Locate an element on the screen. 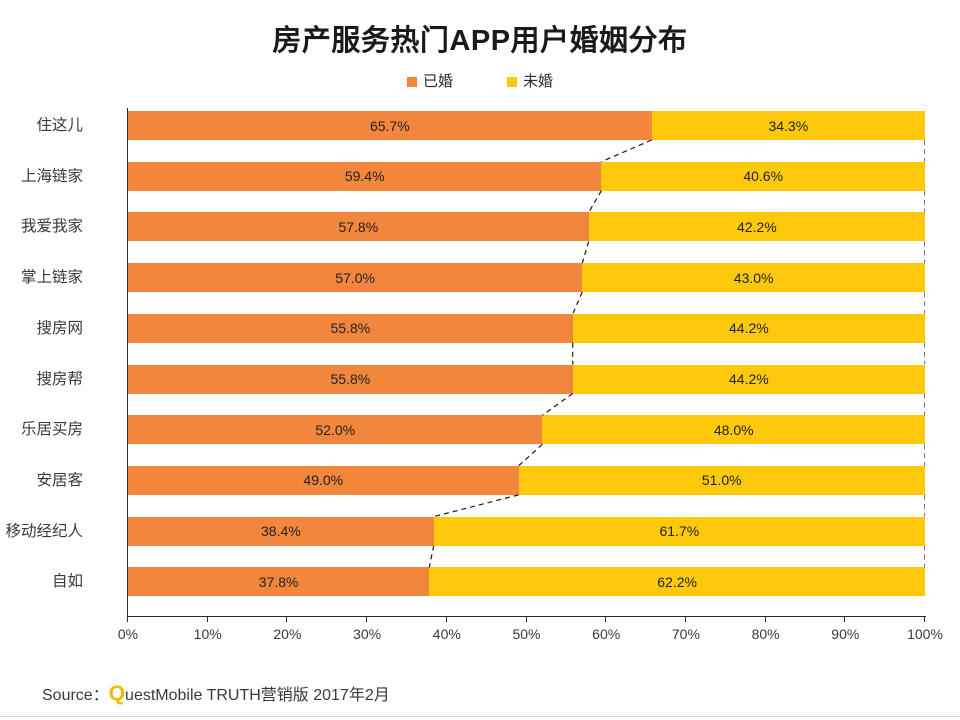 The image size is (960, 720). bar-segment-married: 52.0% is located at coordinates (335, 430).